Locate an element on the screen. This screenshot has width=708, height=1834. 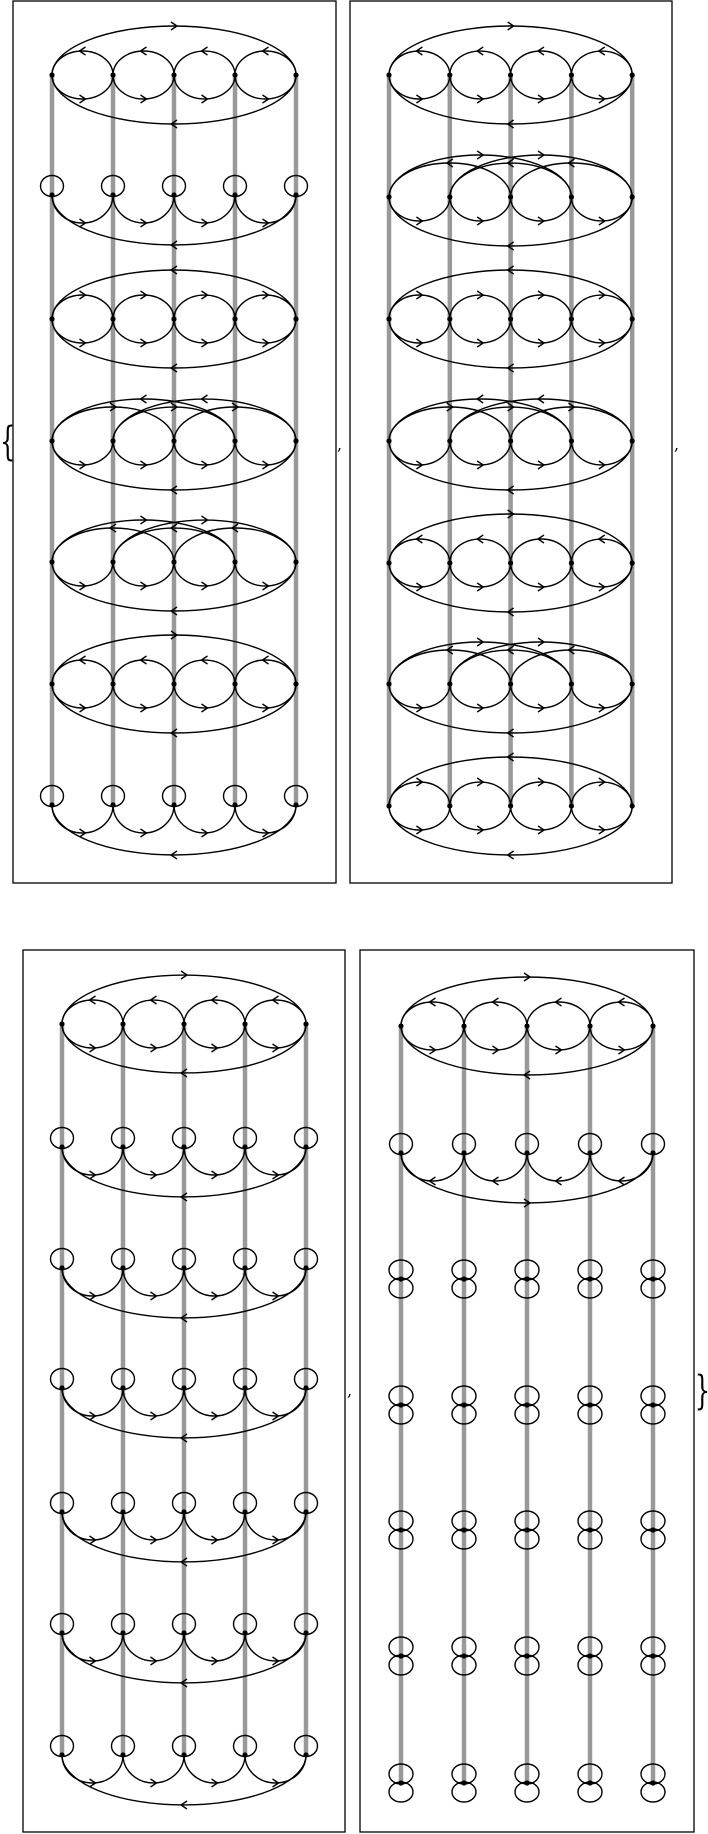
graph-row-loops is located at coordinates (527, 1170).